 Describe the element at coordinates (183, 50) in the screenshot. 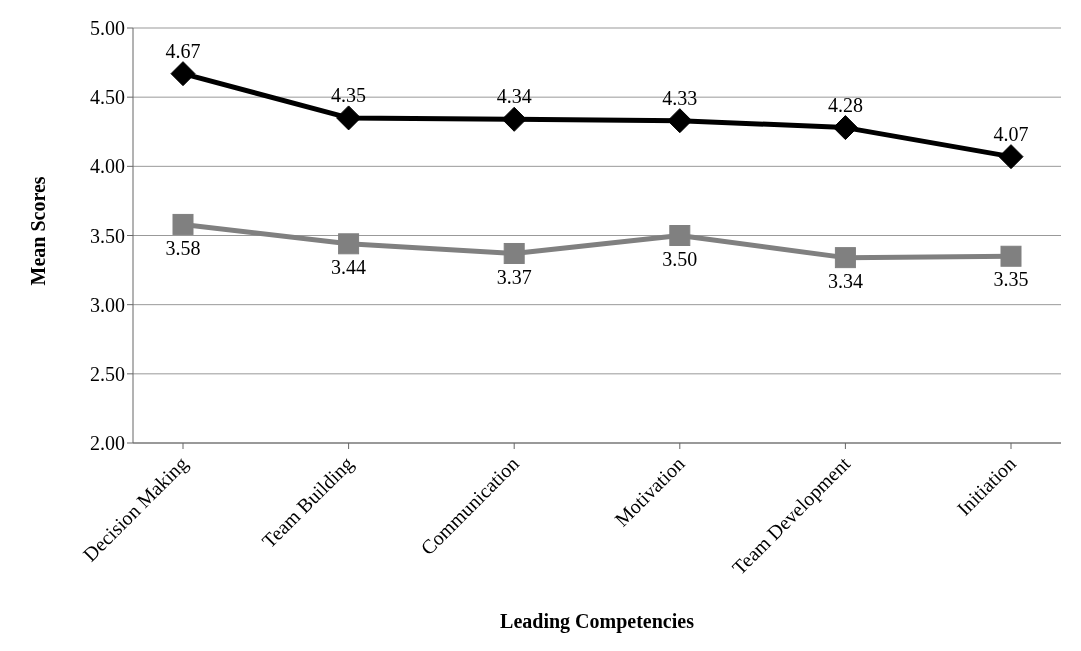

I see `data-label: 4.67` at that location.